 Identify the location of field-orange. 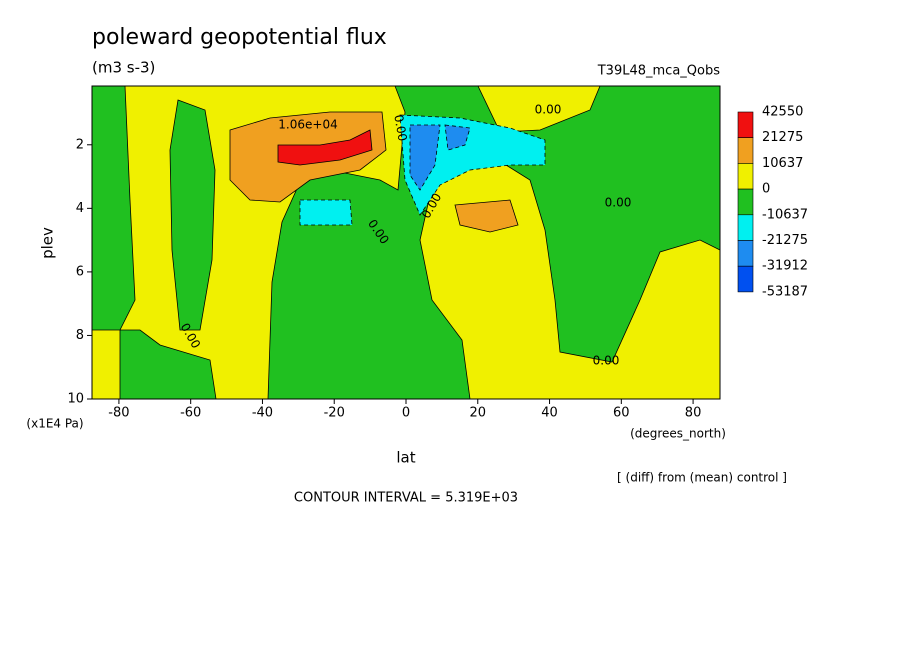
(486, 216).